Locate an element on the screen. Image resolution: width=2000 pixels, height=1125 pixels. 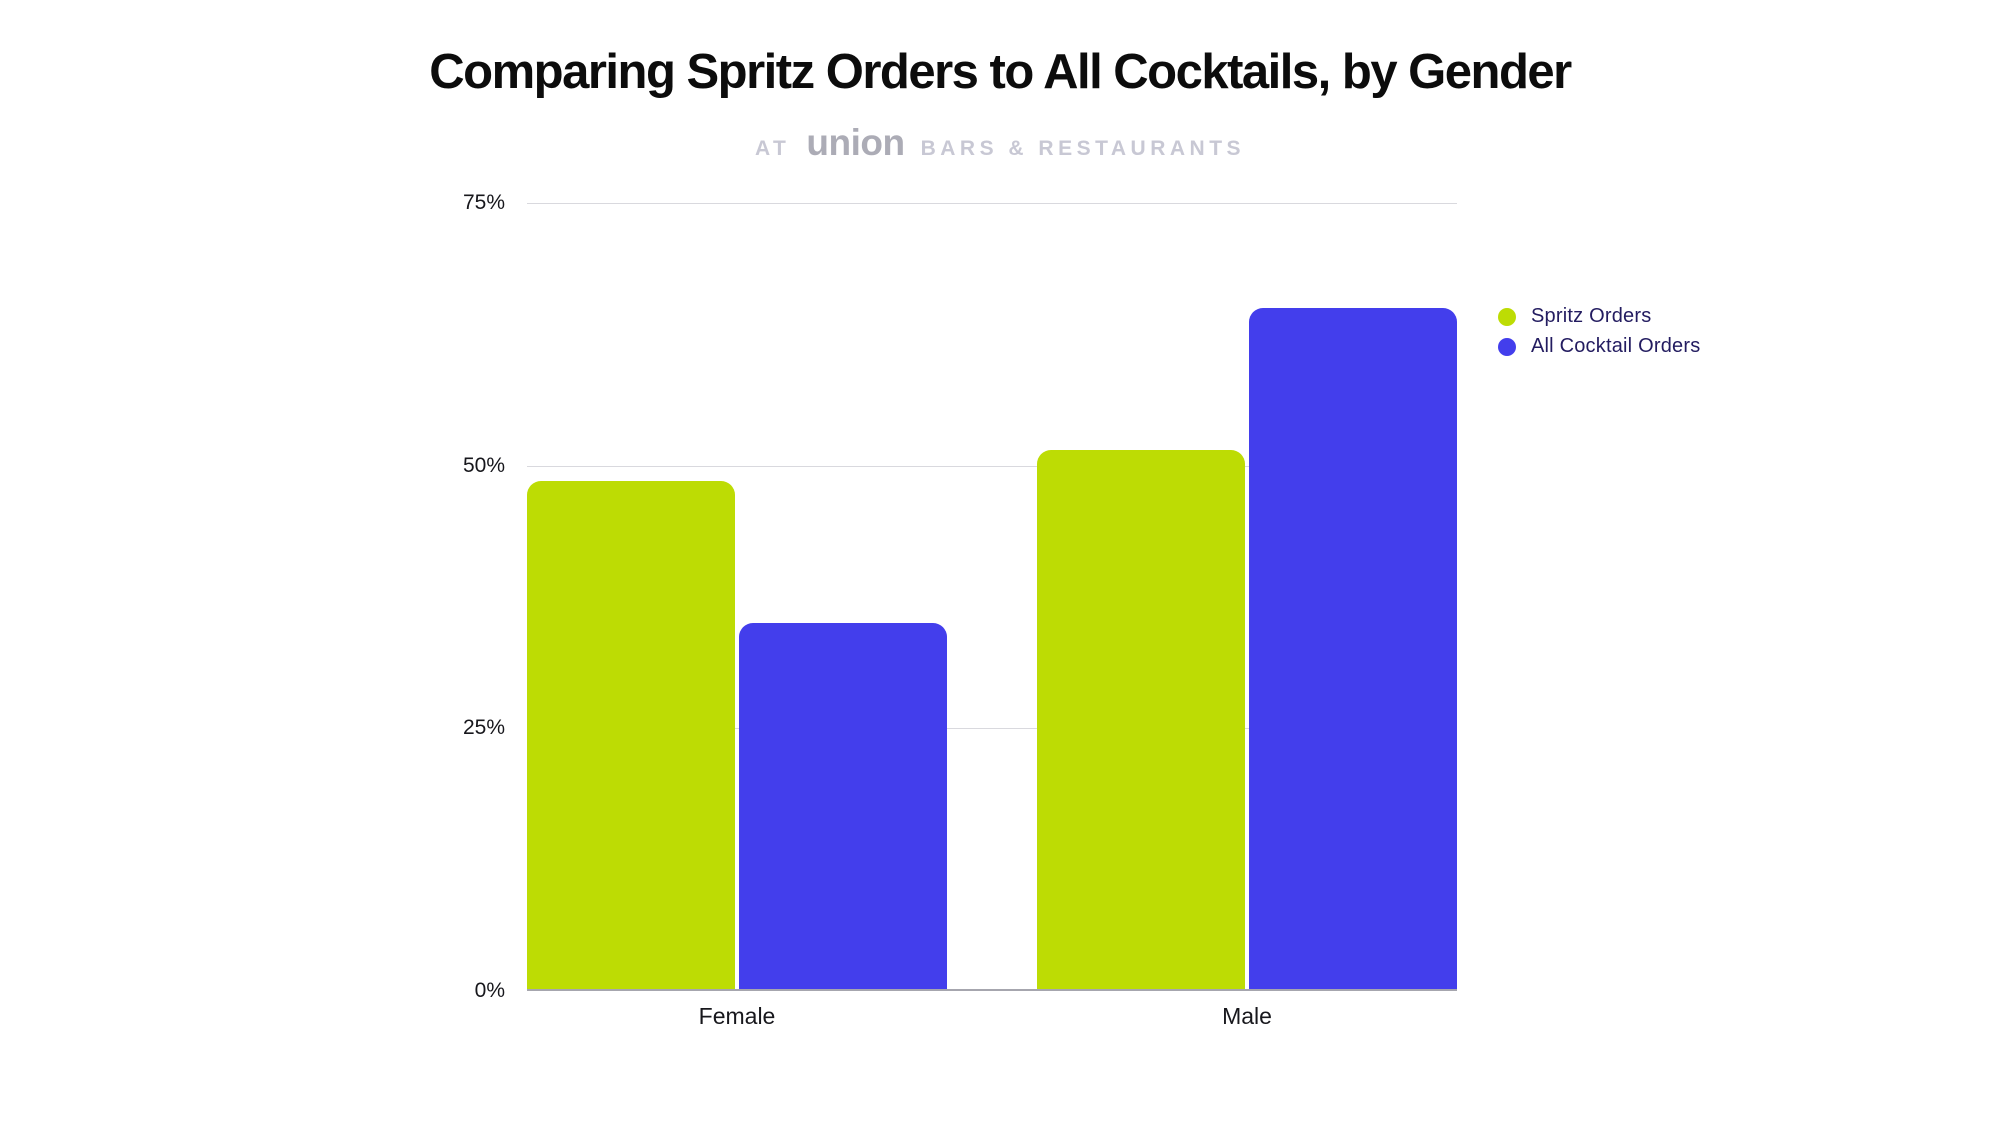
bar-female-all-cocktail-orders is located at coordinates (843, 807).